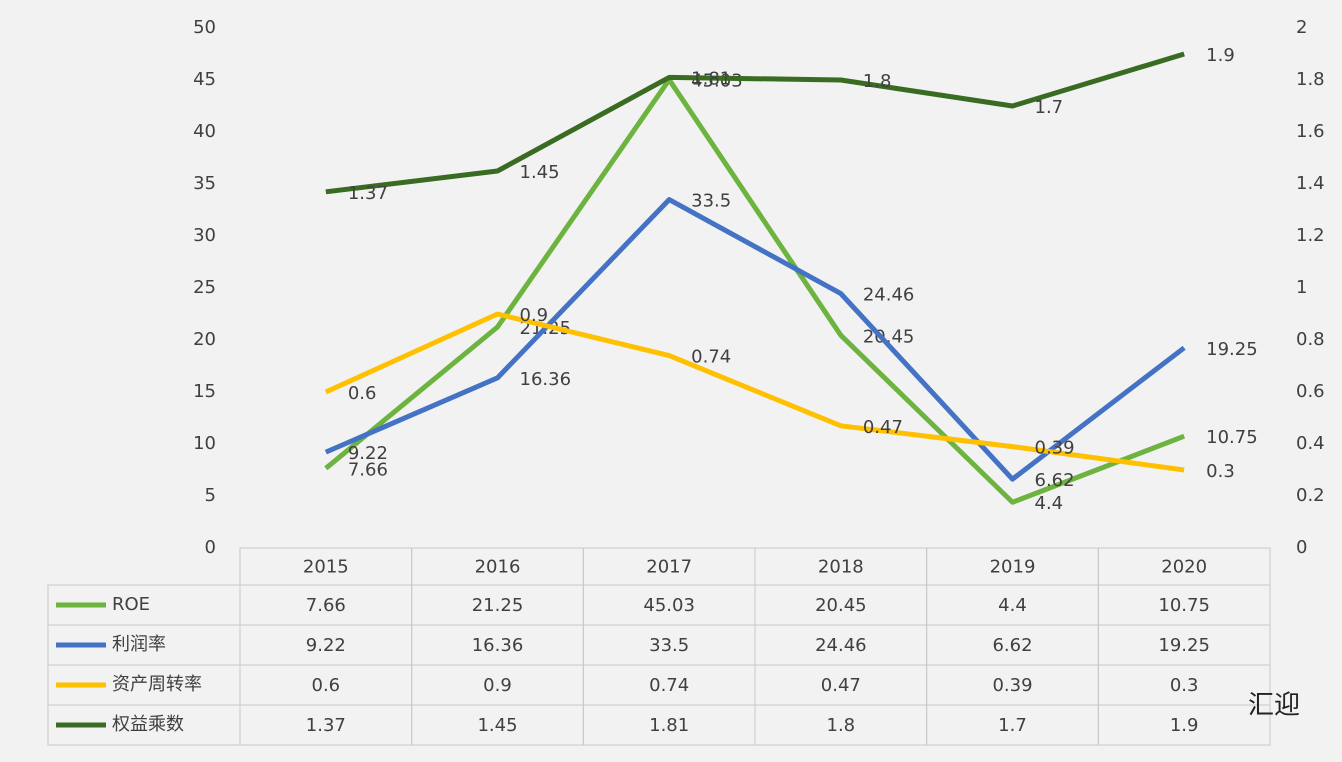  What do you see at coordinates (1274, 706) in the screenshot?
I see `watermark: 汇迎` at bounding box center [1274, 706].